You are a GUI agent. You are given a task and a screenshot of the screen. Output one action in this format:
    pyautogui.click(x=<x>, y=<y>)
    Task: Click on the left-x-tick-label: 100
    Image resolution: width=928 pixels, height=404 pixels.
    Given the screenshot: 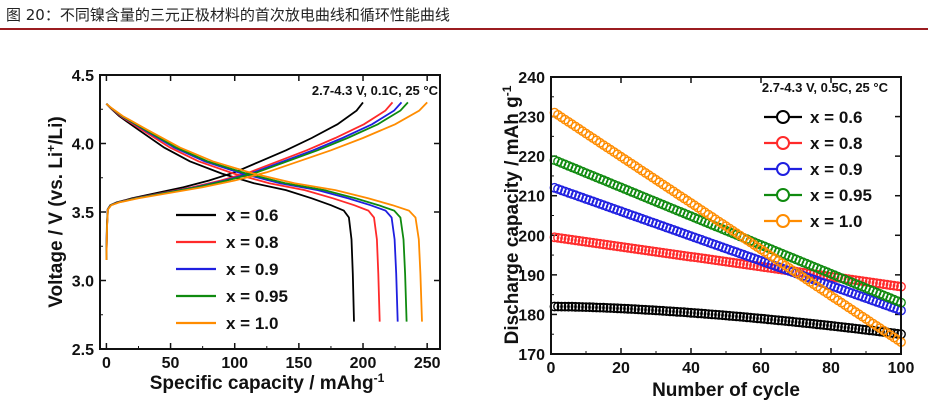 What is the action you would take?
    pyautogui.click(x=234, y=363)
    